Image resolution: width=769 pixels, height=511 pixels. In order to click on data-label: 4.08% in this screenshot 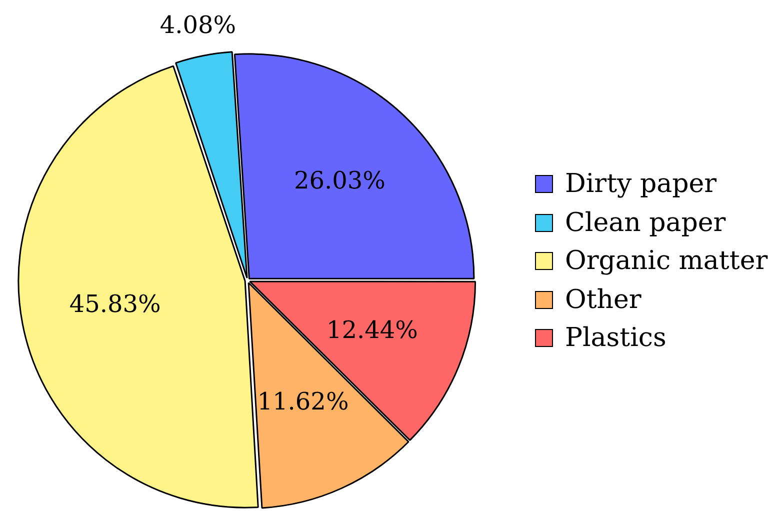, I will do `click(198, 25)`.